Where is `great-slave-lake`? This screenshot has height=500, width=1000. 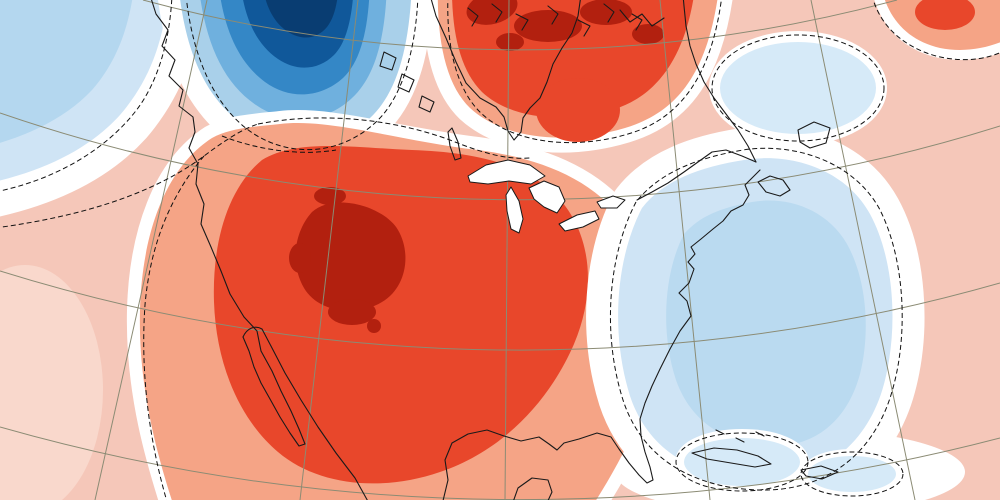 great-slave-lake is located at coordinates (406, 83).